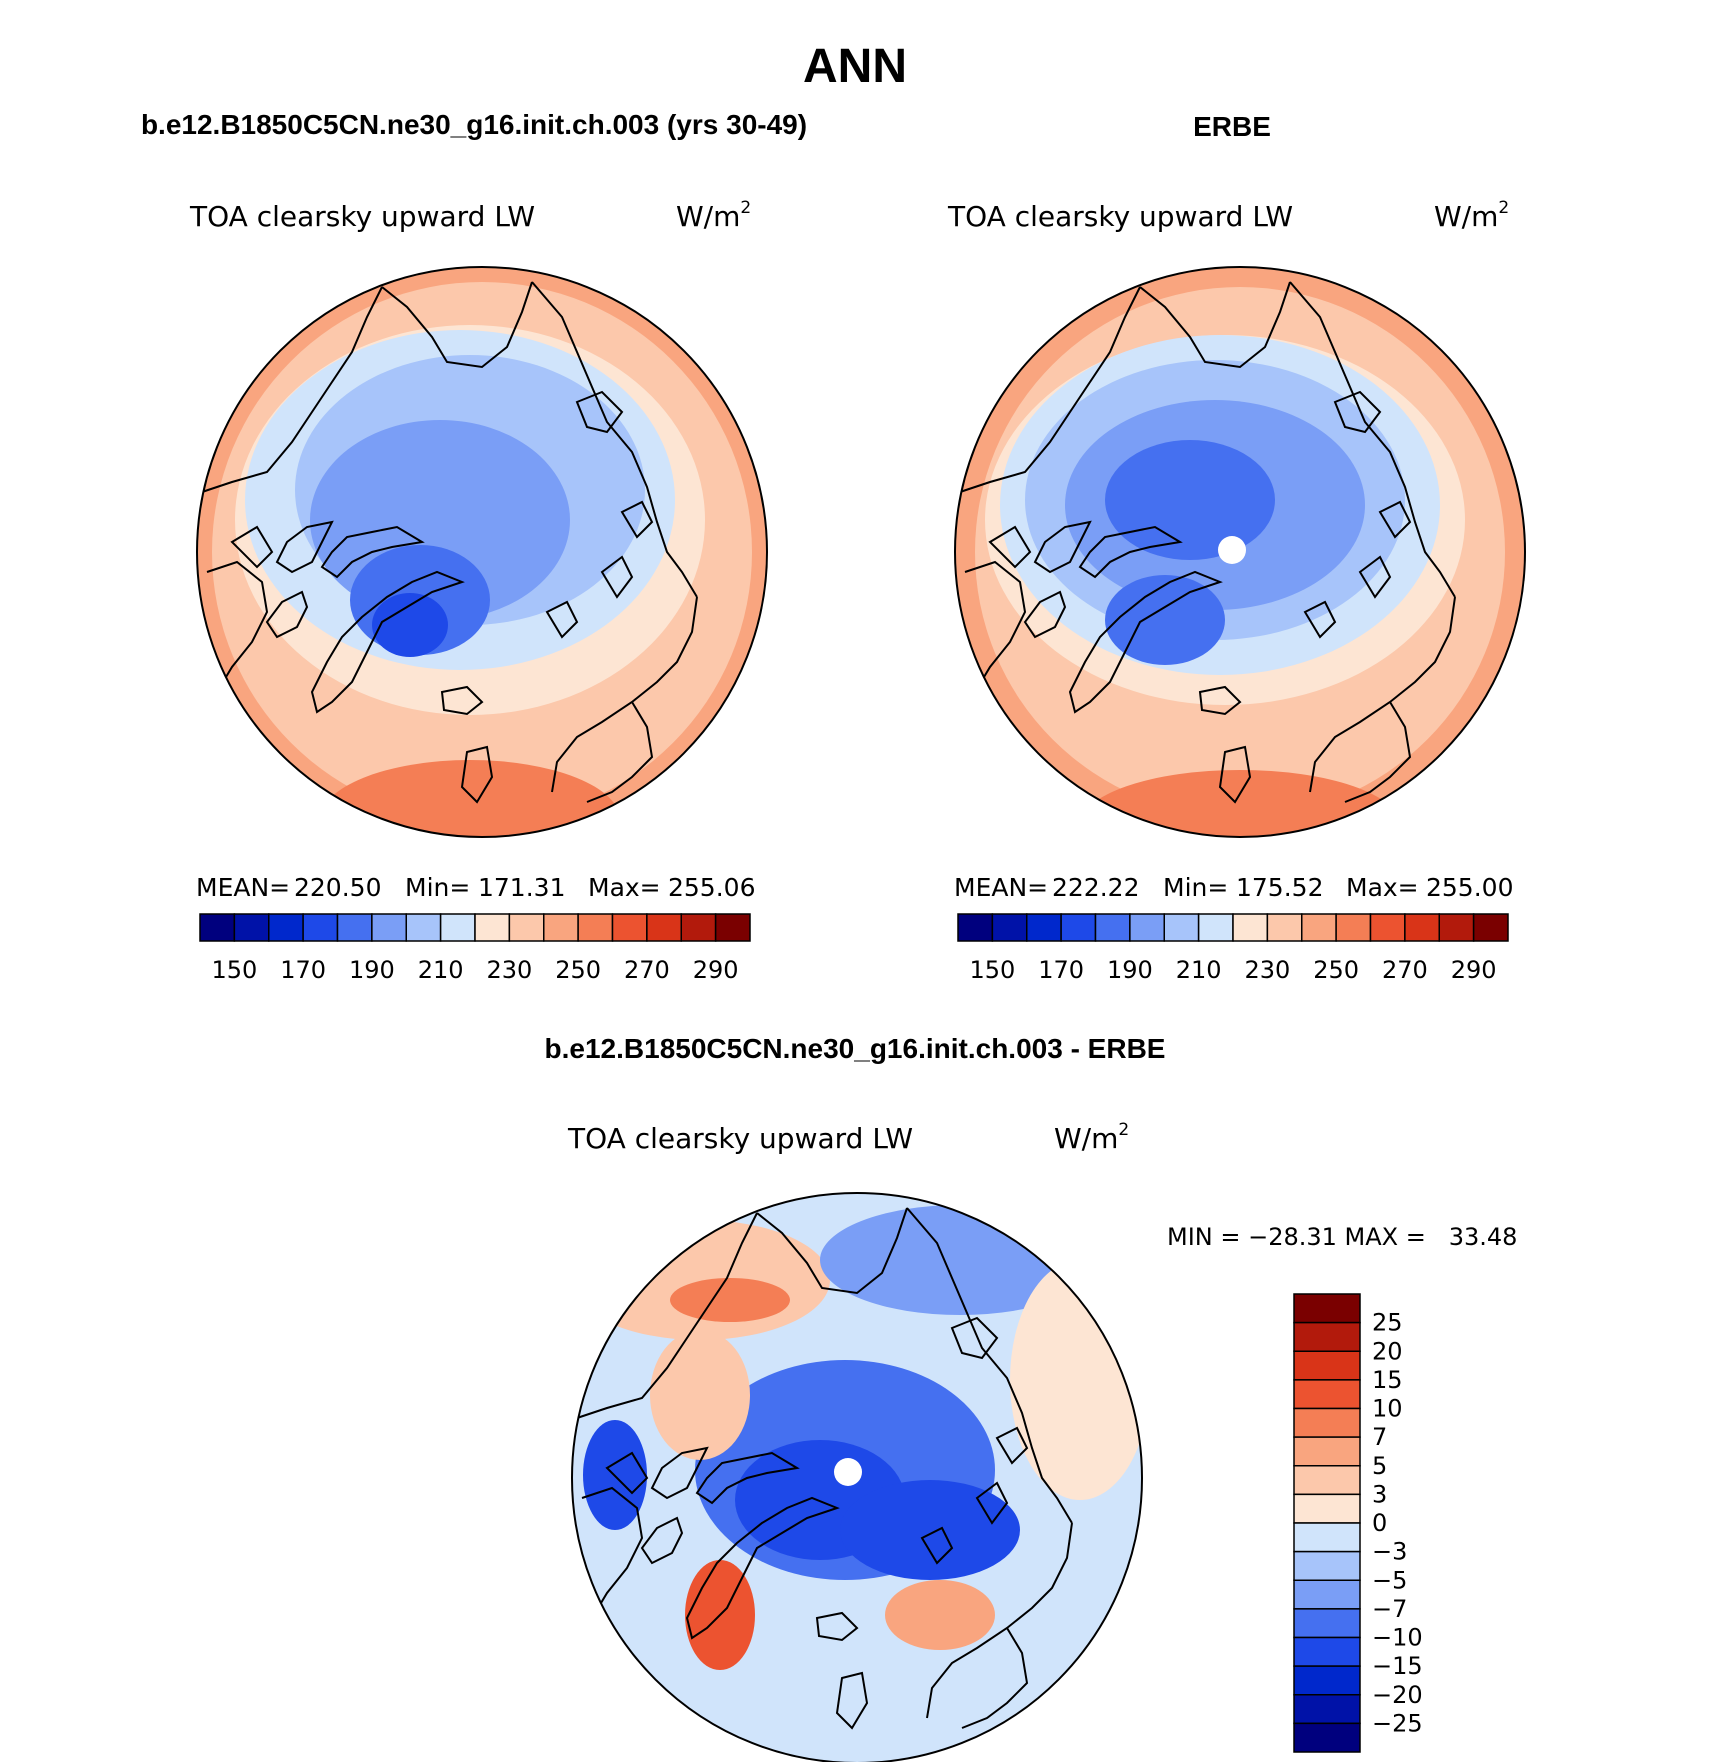  I want to click on left-variable-label: TOA clearsky upward LW, so click(362, 216).